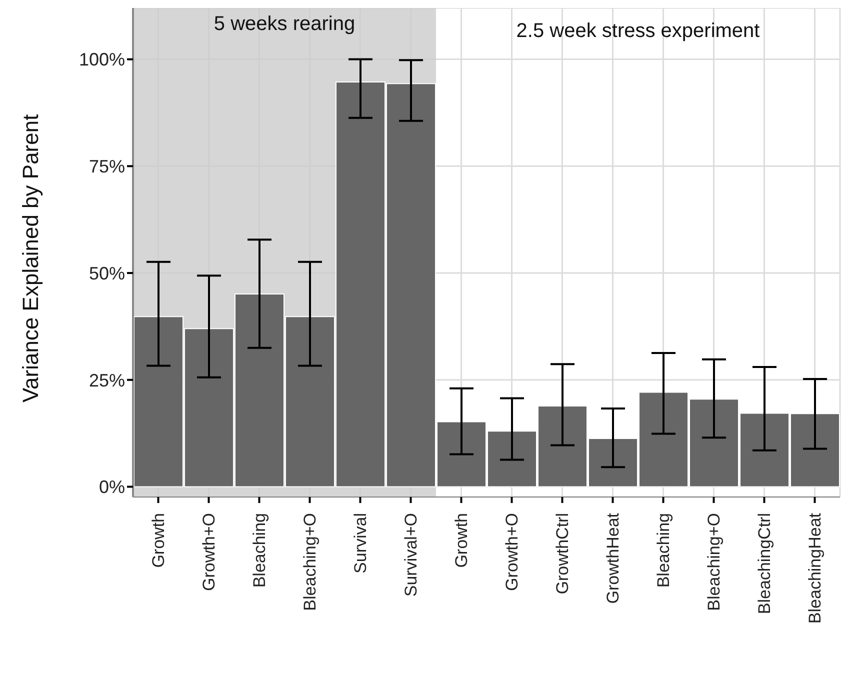  I want to click on y-tick-label: 75%, so click(106, 166).